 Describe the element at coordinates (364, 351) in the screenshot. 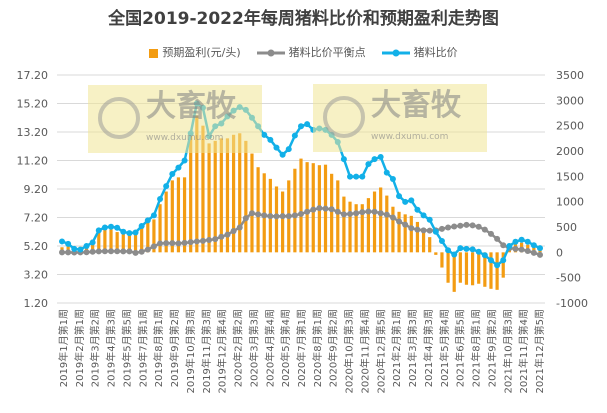

I see `x-tick-label: 2020年11月第4周` at that location.